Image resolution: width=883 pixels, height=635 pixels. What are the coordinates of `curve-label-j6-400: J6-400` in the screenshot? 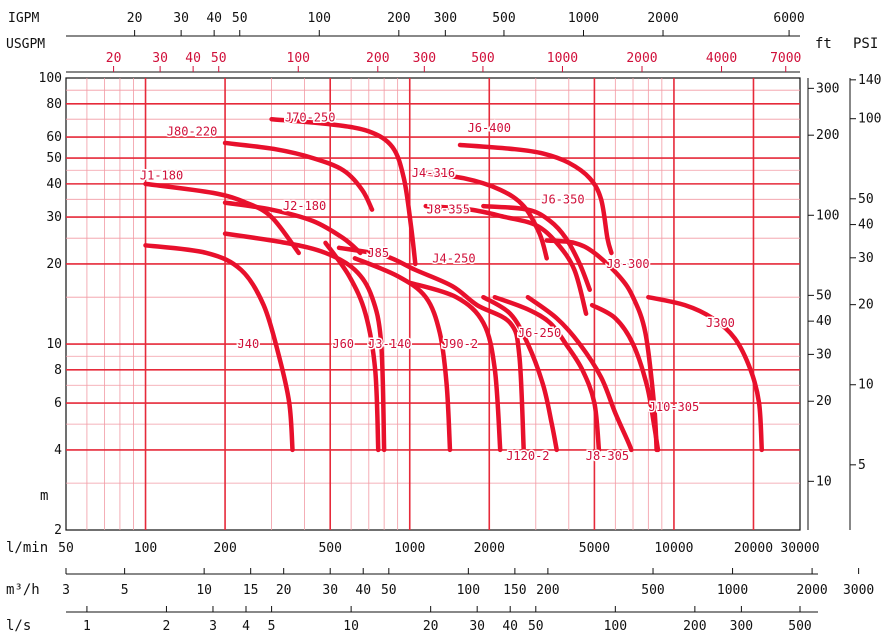 It's located at (489, 128).